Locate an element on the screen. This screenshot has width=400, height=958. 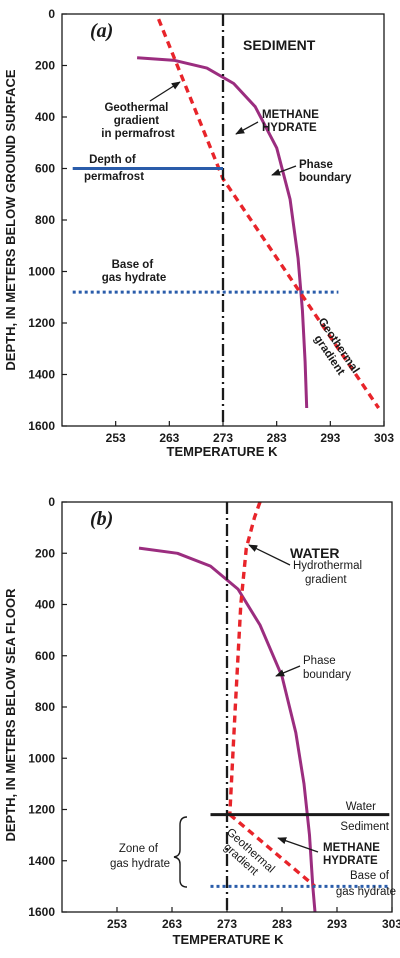
annotation-base-gas-hydrate-b-line2: gas hydrate is located at coordinates (366, 892).